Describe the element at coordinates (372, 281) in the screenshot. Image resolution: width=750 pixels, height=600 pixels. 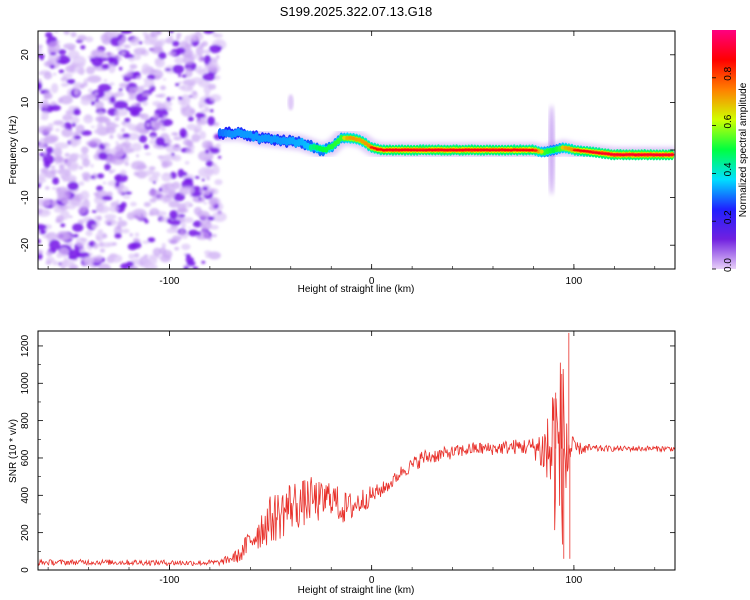
I see `spectrogram-x-tick-label: 0` at that location.